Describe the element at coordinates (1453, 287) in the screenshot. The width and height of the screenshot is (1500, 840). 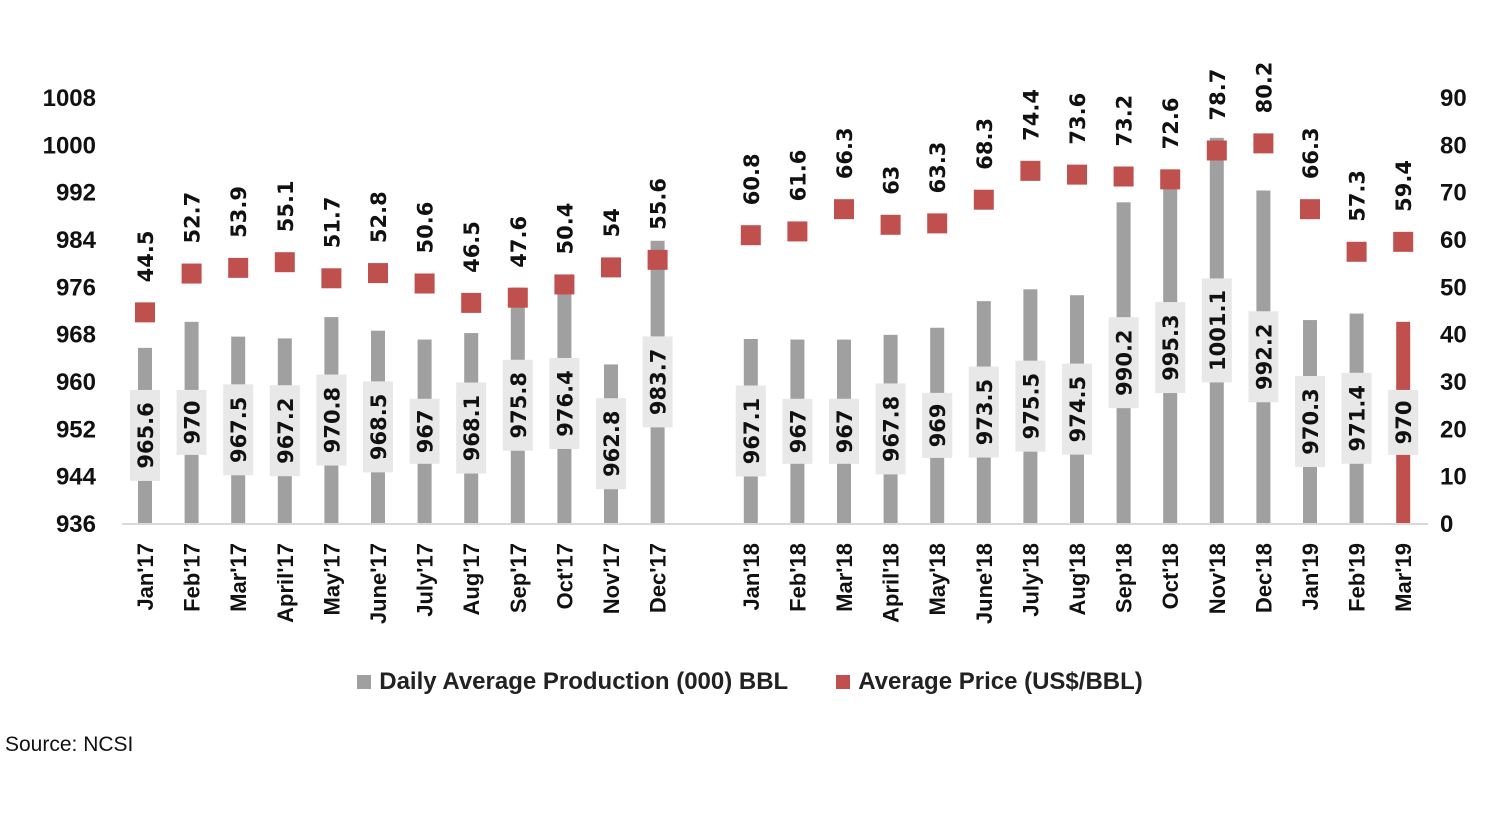
I see `y-right-tick-label: 50` at that location.